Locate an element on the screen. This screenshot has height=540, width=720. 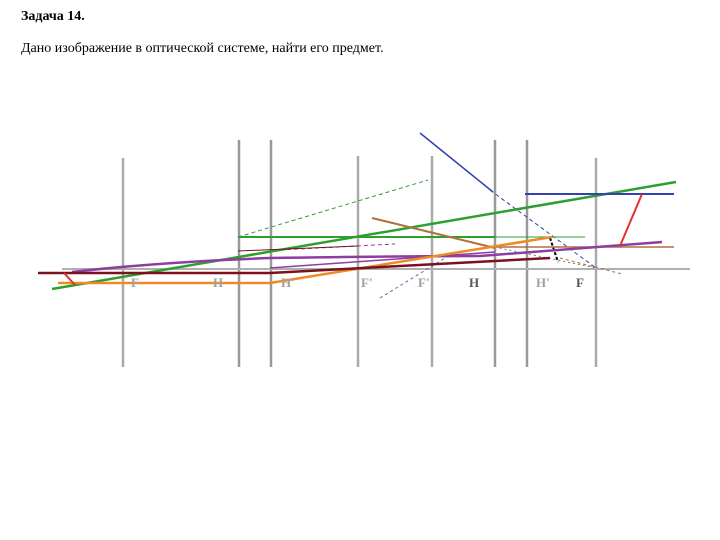
brown-dashed-ray is located at coordinates (591, 266).